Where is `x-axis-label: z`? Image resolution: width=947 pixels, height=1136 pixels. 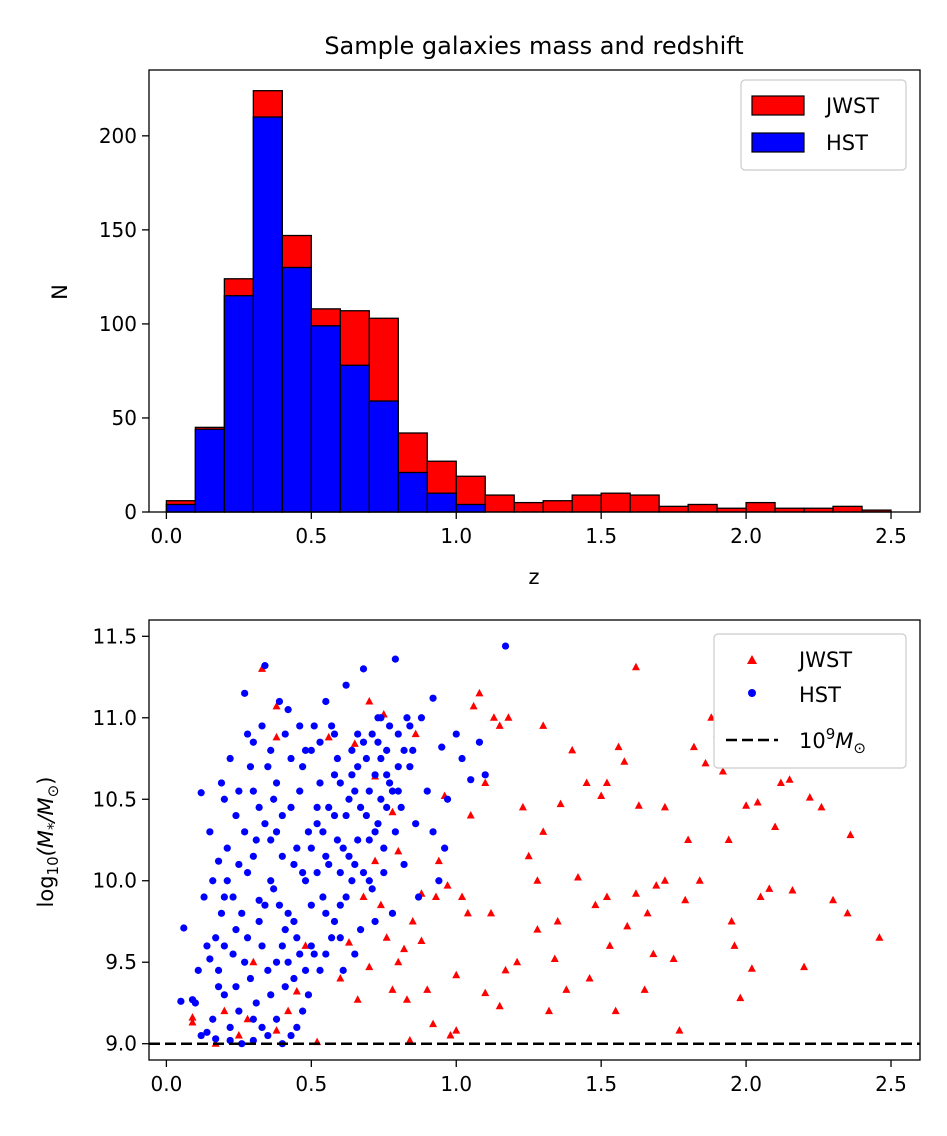
x-axis-label: z is located at coordinates (533, 577).